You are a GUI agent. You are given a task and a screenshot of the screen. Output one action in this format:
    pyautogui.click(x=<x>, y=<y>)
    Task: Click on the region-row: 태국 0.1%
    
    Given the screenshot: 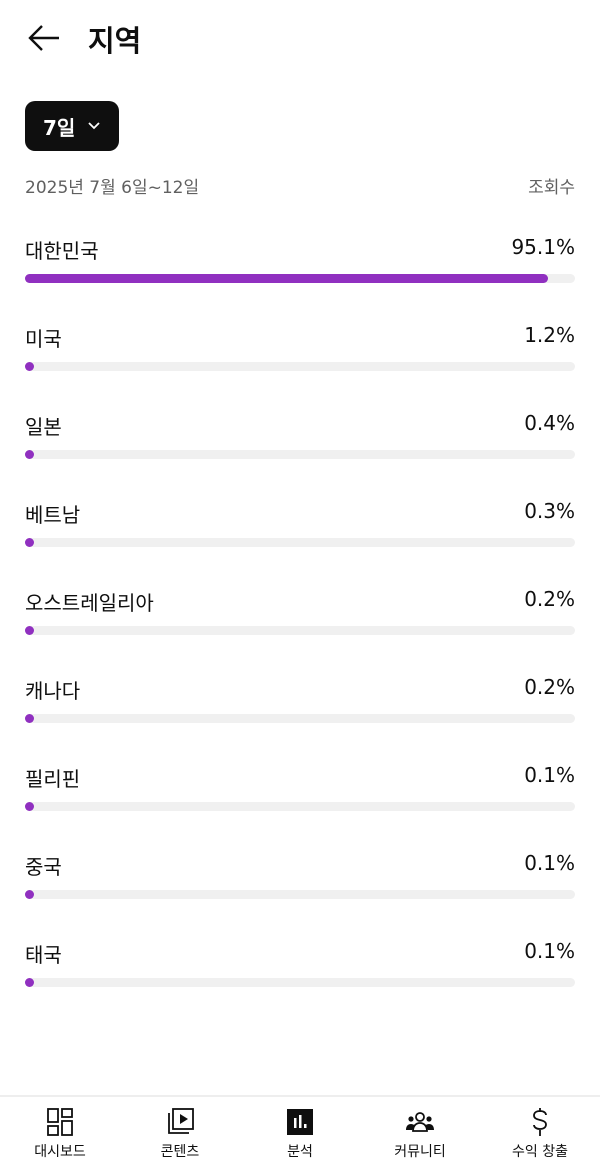 What is the action you would take?
    pyautogui.click(x=300, y=980)
    